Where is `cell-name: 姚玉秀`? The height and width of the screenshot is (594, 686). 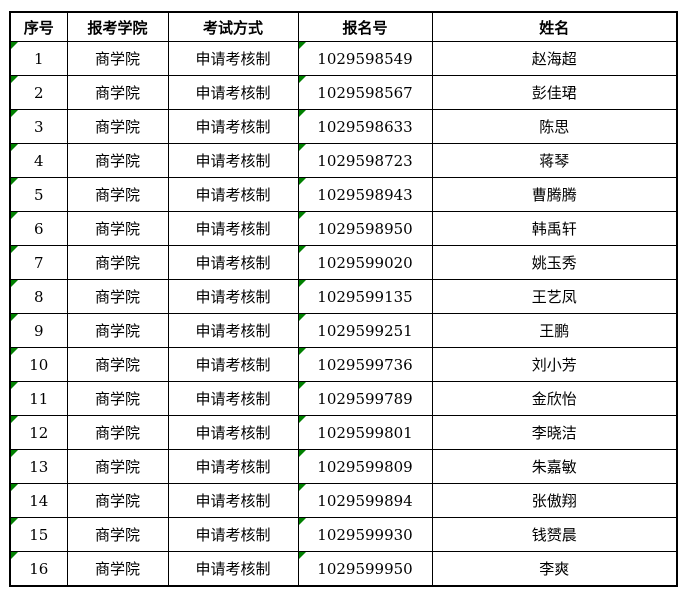
cell-name: 姚玉秀 is located at coordinates (554, 262).